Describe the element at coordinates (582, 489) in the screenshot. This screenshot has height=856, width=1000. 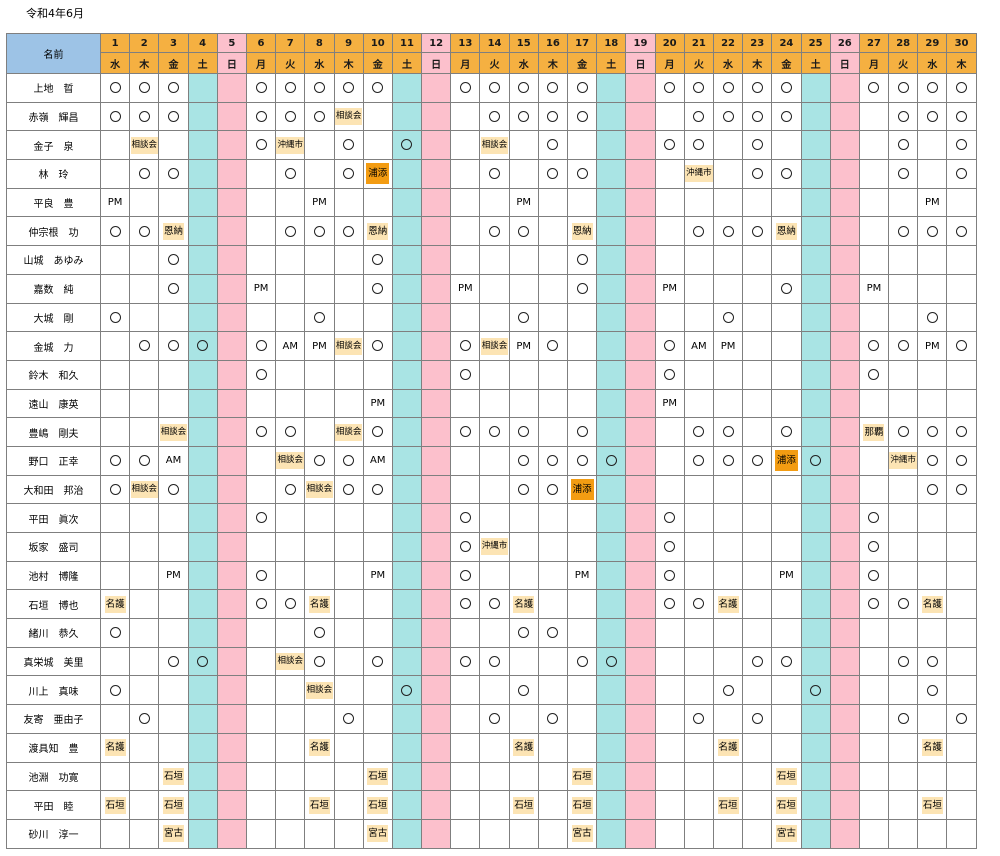
I see `schedule-cell: 浦添` at that location.